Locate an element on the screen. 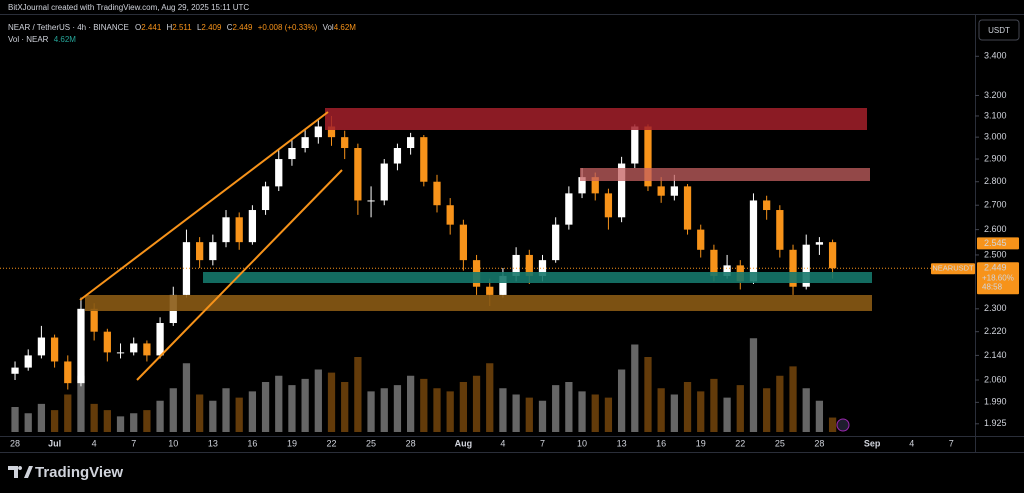 This screenshot has width=1024, height=493. legend-key: C is located at coordinates (230, 27).